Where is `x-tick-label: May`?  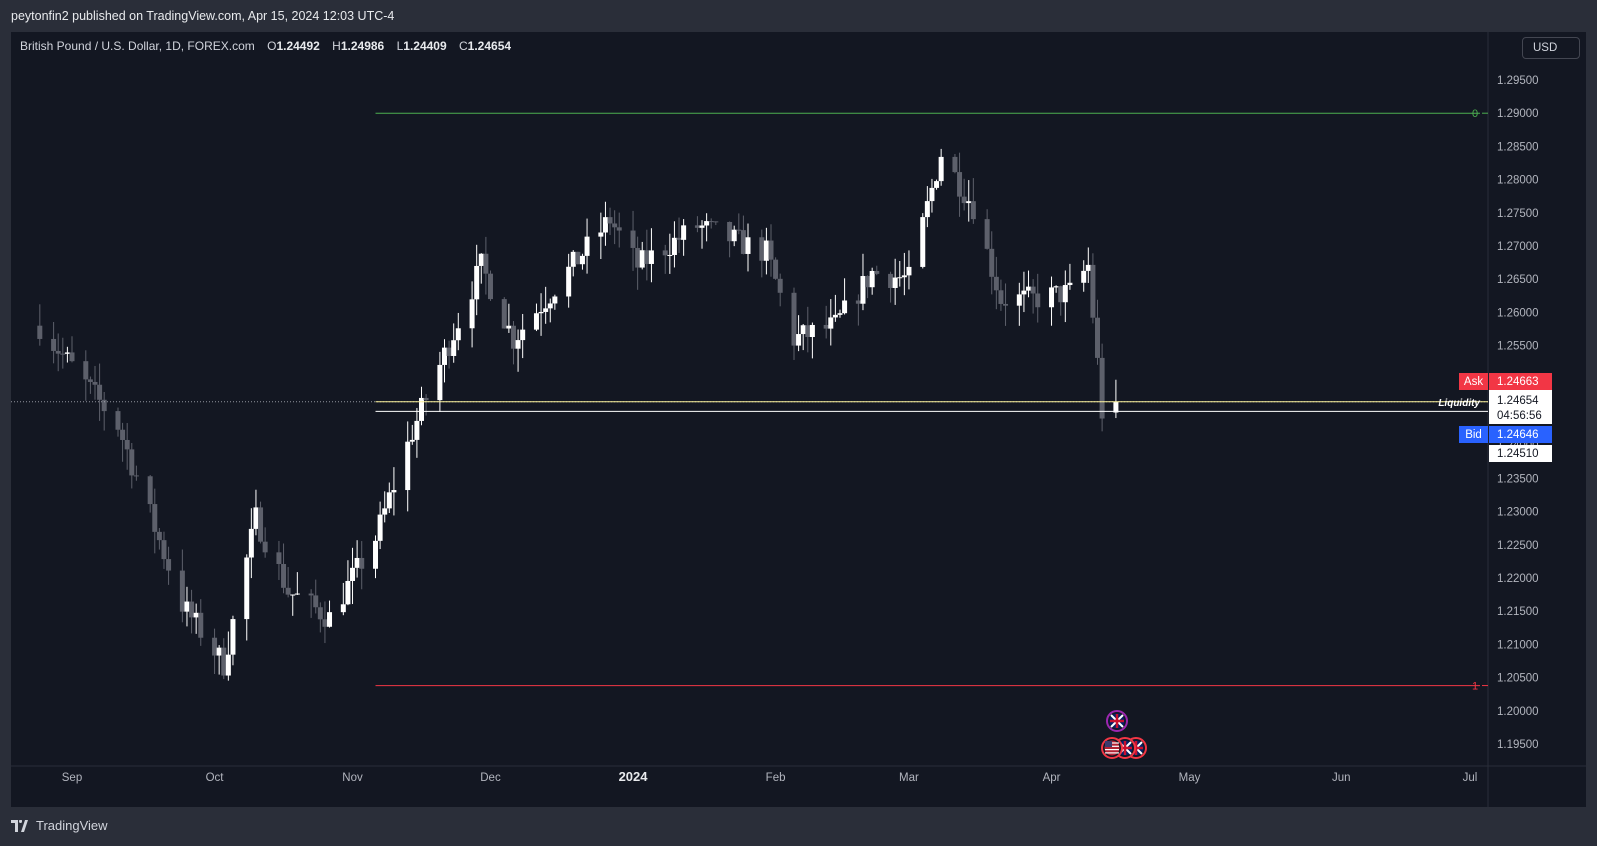
x-tick-label: May is located at coordinates (1190, 778).